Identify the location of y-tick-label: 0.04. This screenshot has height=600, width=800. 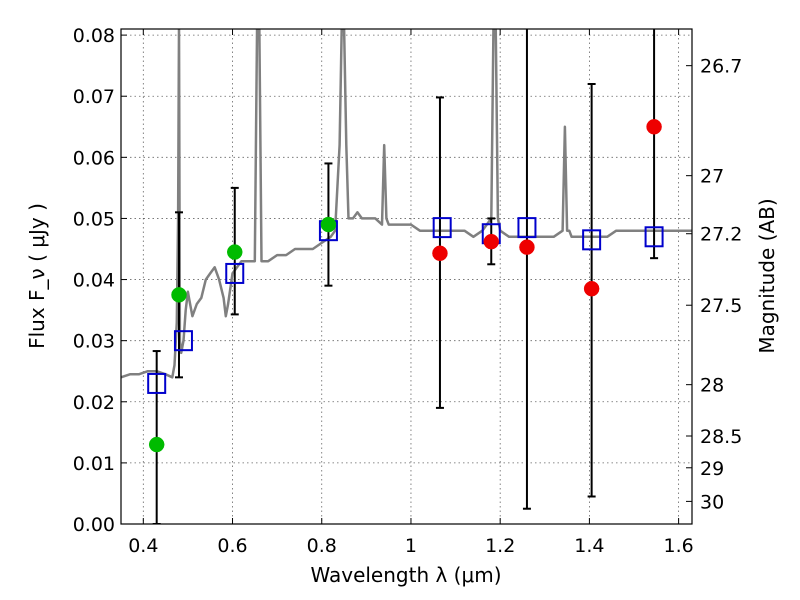
(94, 281).